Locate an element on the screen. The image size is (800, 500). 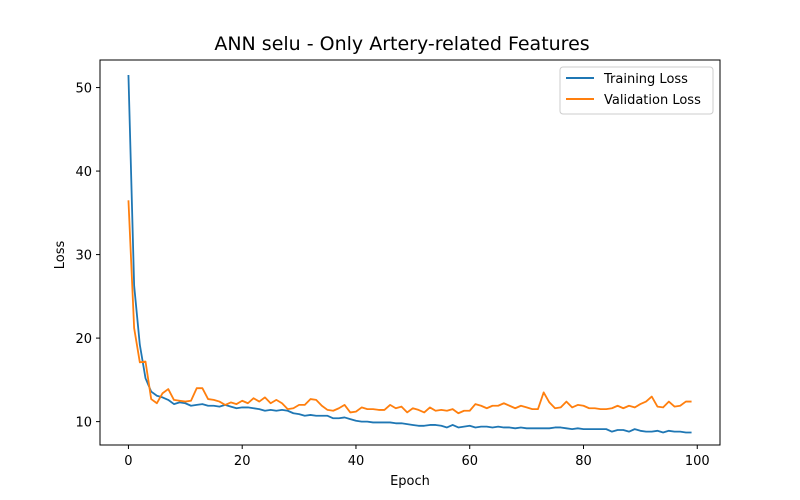
x-tick-label: 80 is located at coordinates (583, 461).